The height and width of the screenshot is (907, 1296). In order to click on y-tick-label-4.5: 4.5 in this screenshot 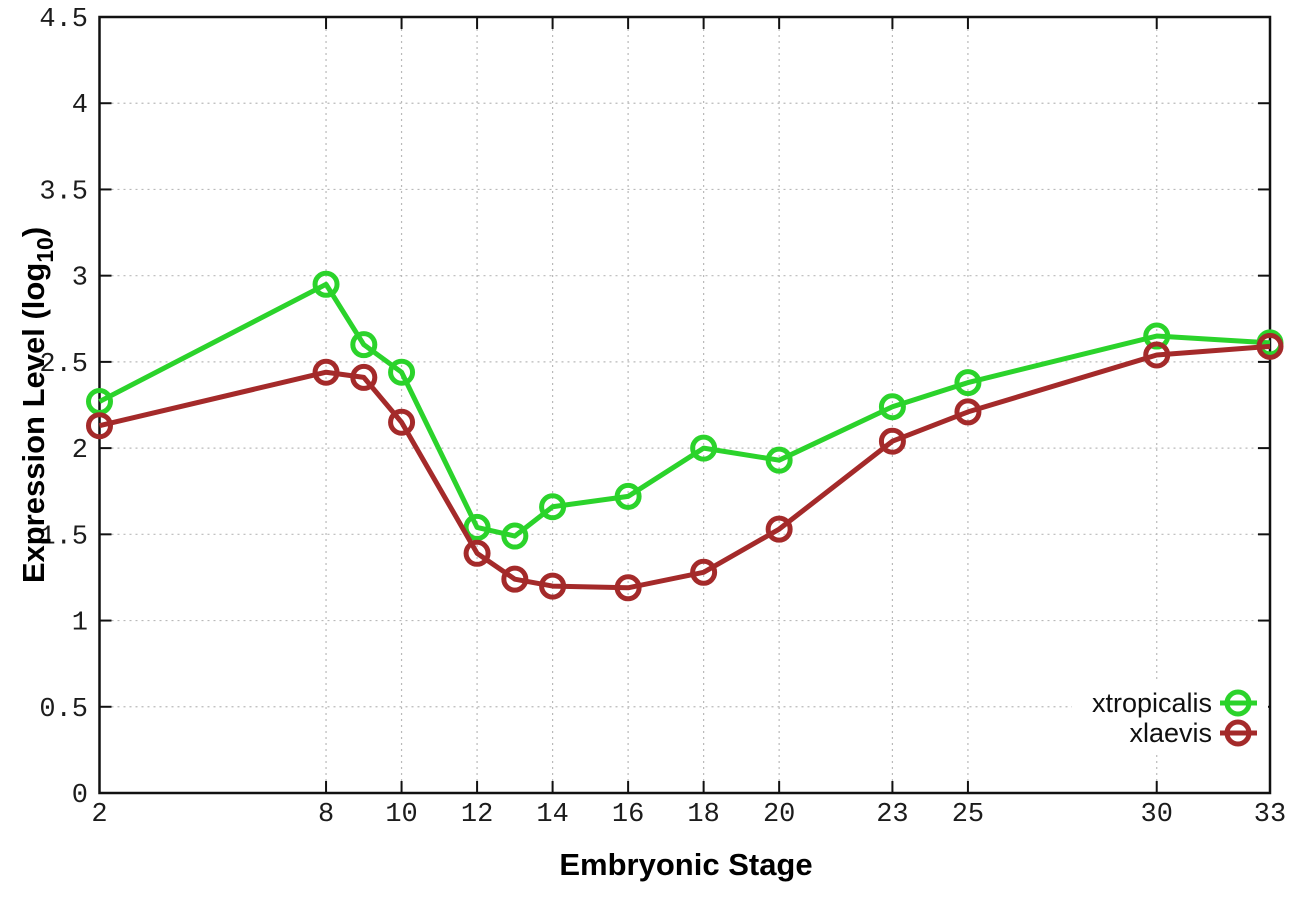, I will do `click(63, 20)`.